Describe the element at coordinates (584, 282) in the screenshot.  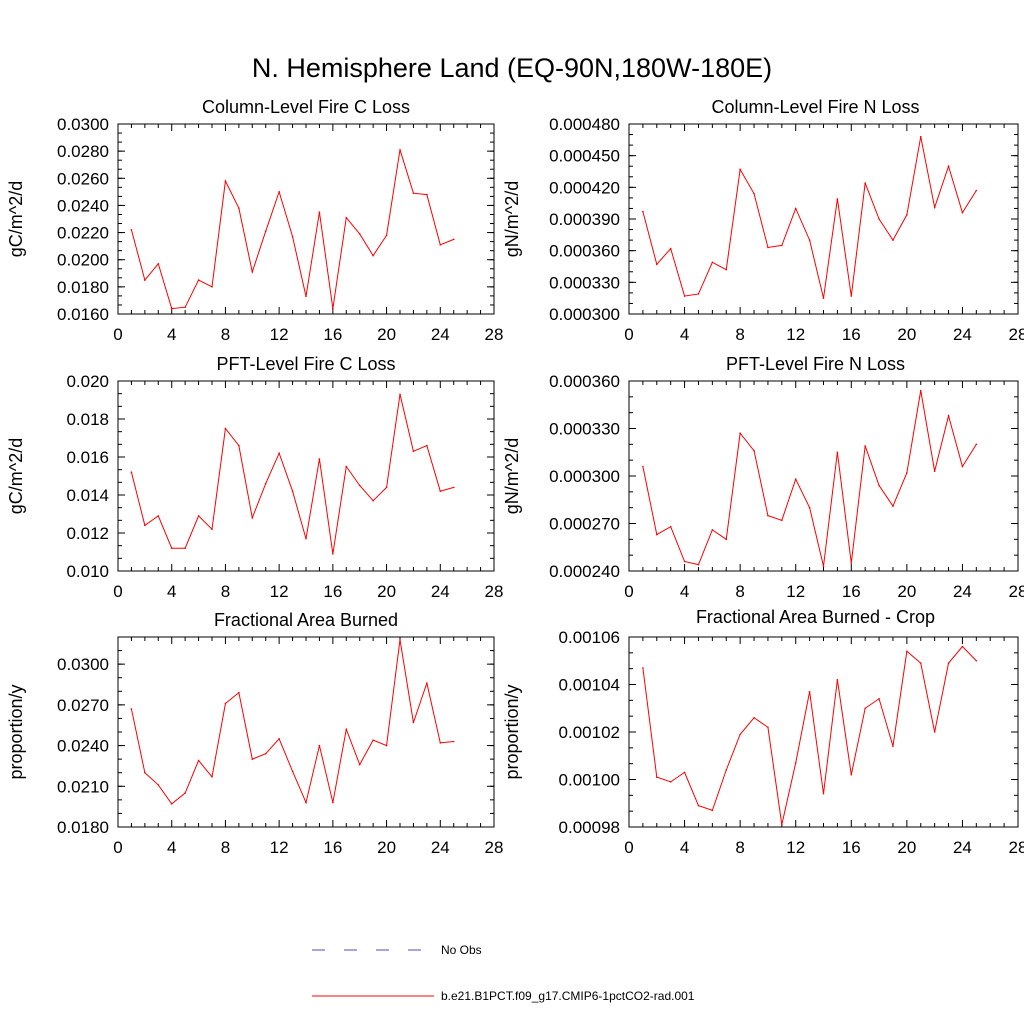
I see `y-tick-label: 0.000330` at that location.